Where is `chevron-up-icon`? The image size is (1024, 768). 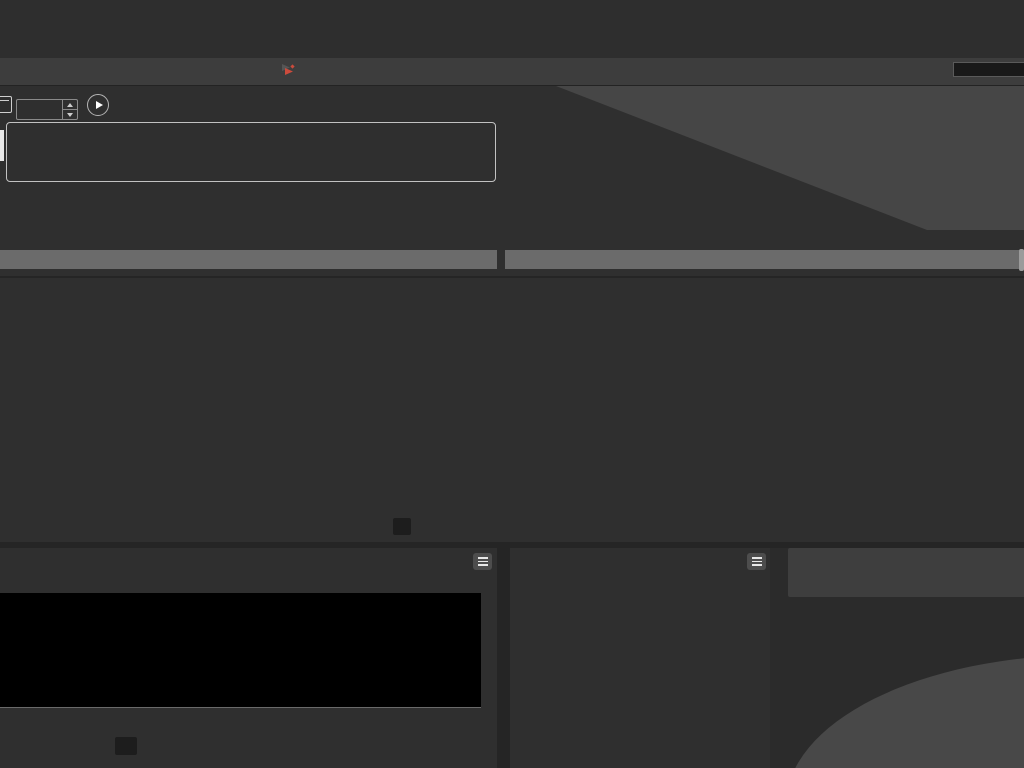
chevron-up-icon is located at coordinates (70, 104).